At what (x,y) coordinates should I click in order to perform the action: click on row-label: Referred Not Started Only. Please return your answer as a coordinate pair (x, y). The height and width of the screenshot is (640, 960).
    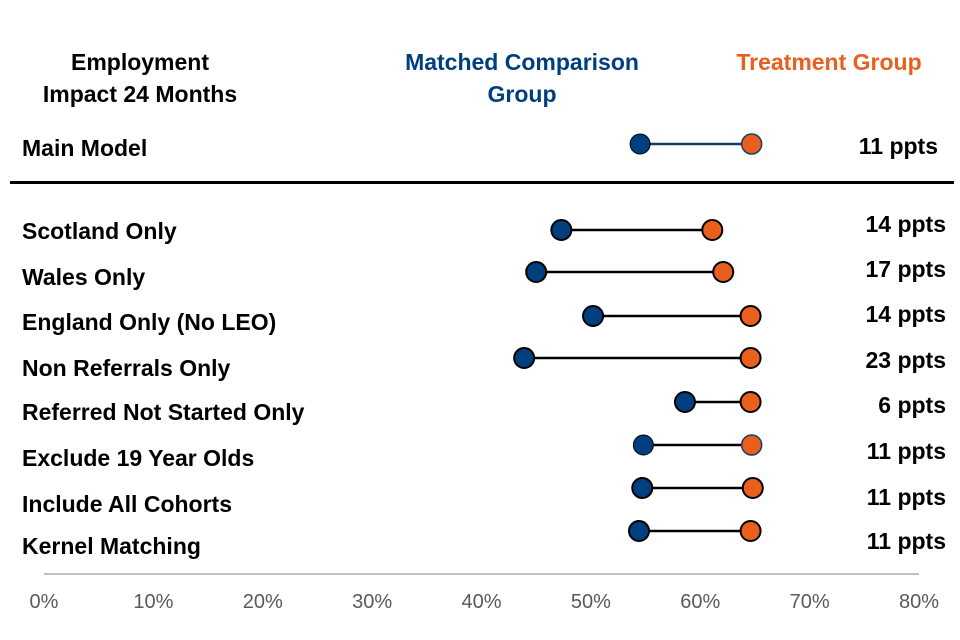
    Looking at the image, I should click on (163, 412).